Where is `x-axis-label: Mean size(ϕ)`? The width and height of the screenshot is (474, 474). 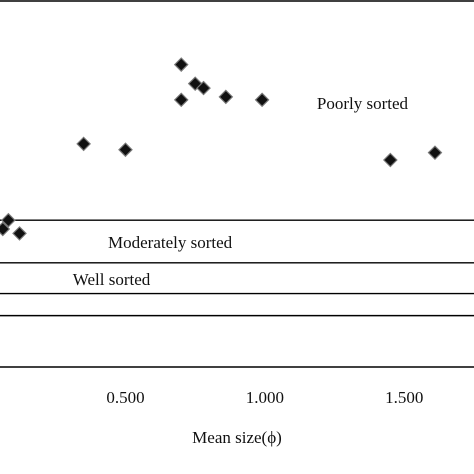 x-axis-label: Mean size(ϕ) is located at coordinates (237, 437).